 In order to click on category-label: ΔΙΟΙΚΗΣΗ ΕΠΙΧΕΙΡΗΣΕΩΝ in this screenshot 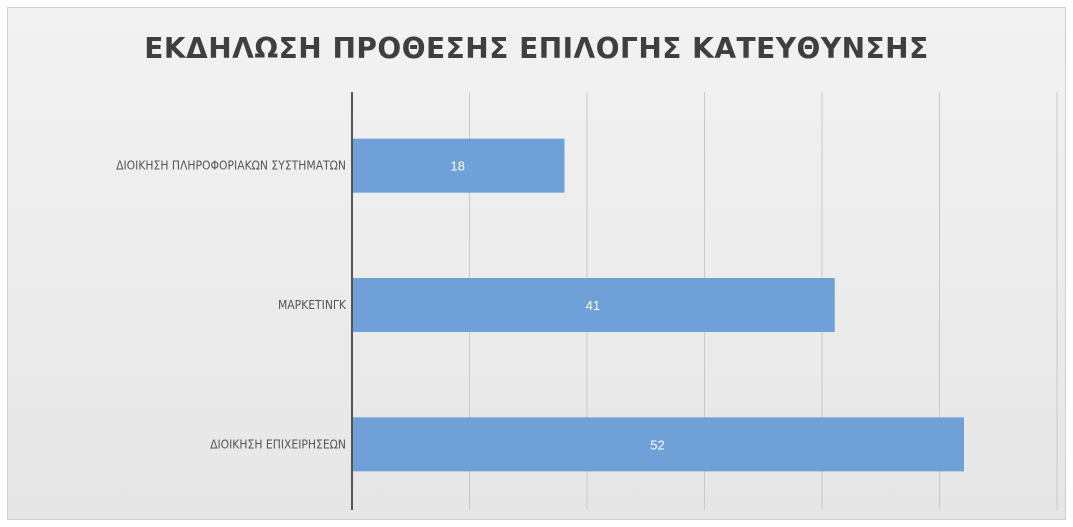, I will do `click(278, 444)`.